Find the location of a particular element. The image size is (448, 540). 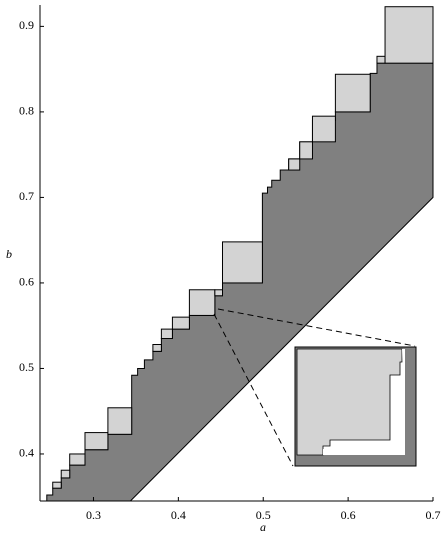

y-tick-label: 0.9 is located at coordinates (26, 25).